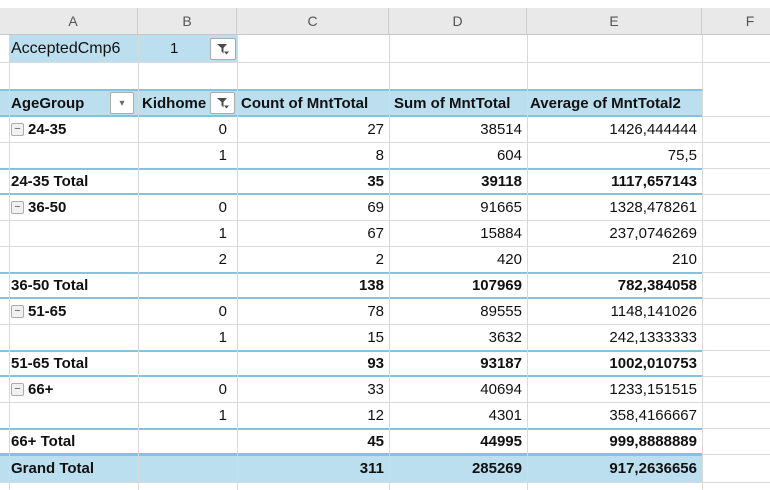  Describe the element at coordinates (496, 285) in the screenshot. I see `cell-sum: 107969` at that location.